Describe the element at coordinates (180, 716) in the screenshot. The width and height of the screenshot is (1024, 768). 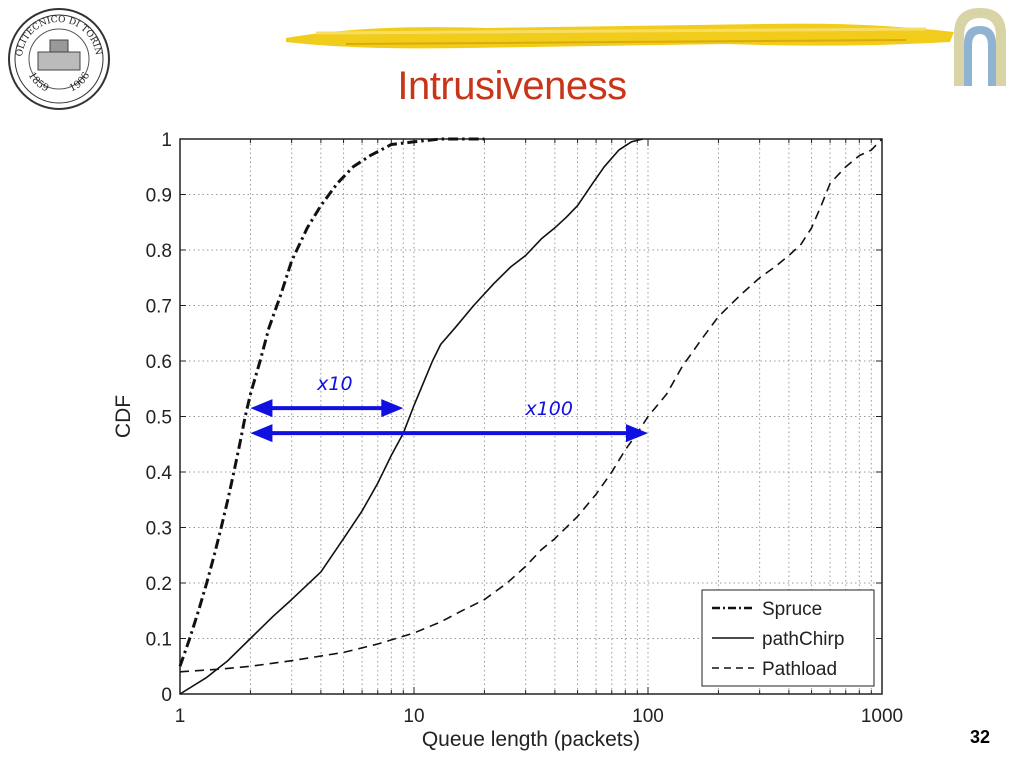
I see `x-tick-label: 1` at that location.